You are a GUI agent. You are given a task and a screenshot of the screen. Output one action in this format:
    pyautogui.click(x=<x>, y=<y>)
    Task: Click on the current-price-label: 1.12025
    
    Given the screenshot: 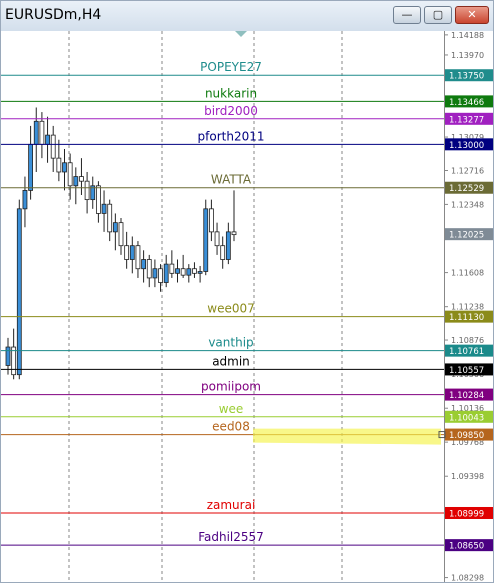 What is the action you would take?
    pyautogui.click(x=466, y=236)
    